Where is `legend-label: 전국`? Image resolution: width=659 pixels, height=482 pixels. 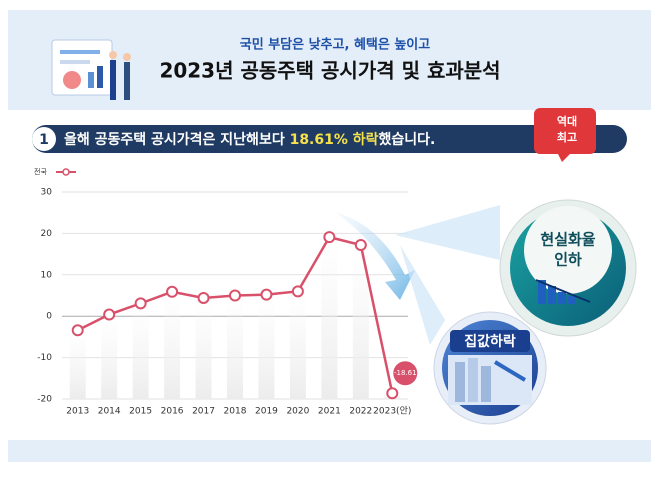 legend-label: 전국 is located at coordinates (40, 171).